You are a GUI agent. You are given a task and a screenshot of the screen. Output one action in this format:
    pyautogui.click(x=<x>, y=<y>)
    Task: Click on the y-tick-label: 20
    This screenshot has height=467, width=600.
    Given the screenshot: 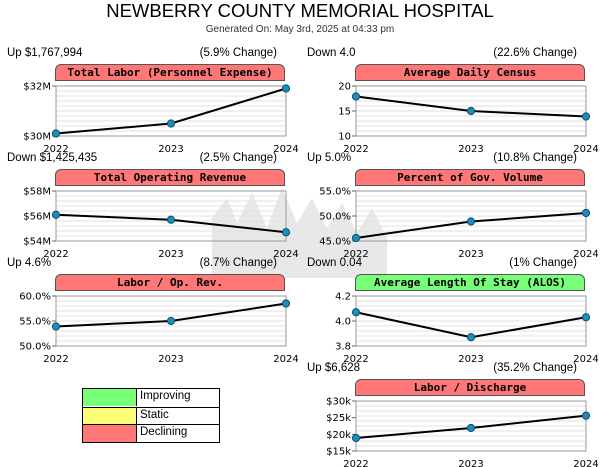 What is the action you would take?
    pyautogui.click(x=344, y=87)
    